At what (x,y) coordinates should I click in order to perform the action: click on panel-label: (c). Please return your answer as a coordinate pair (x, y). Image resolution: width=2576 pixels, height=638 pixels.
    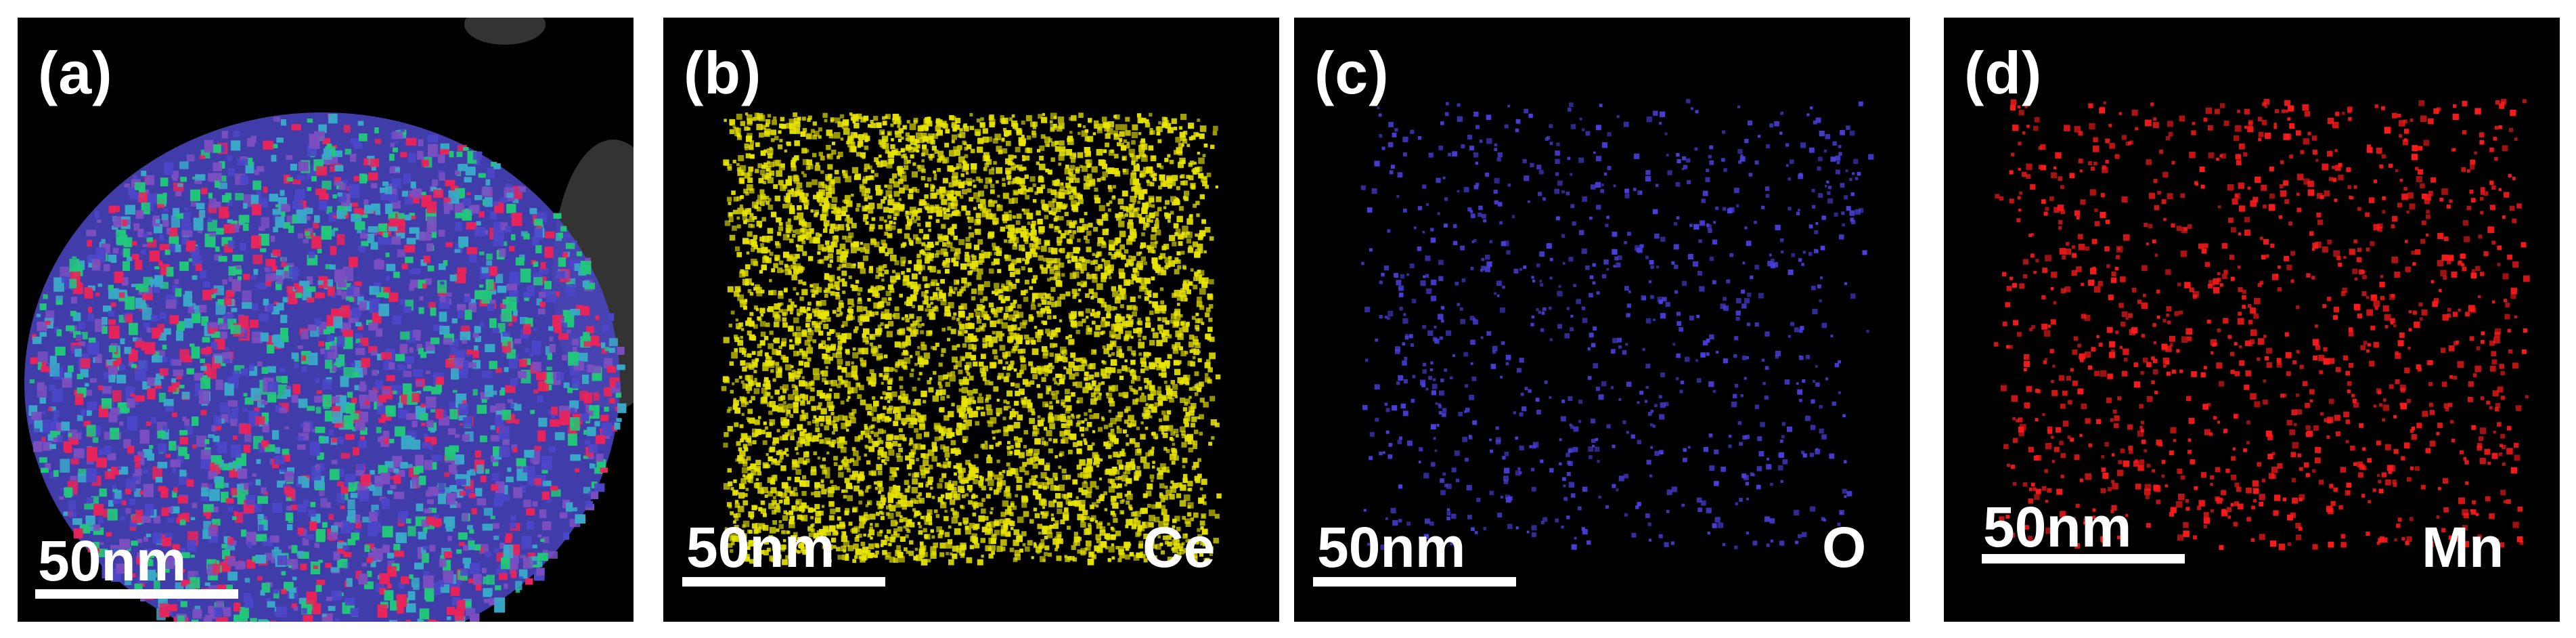
    Looking at the image, I should click on (1352, 72).